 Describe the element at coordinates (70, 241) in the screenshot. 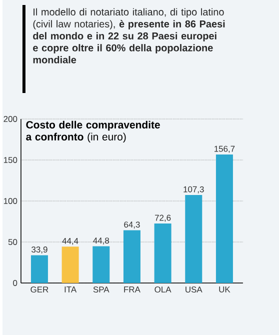

I see `data-label: 44,4` at that location.